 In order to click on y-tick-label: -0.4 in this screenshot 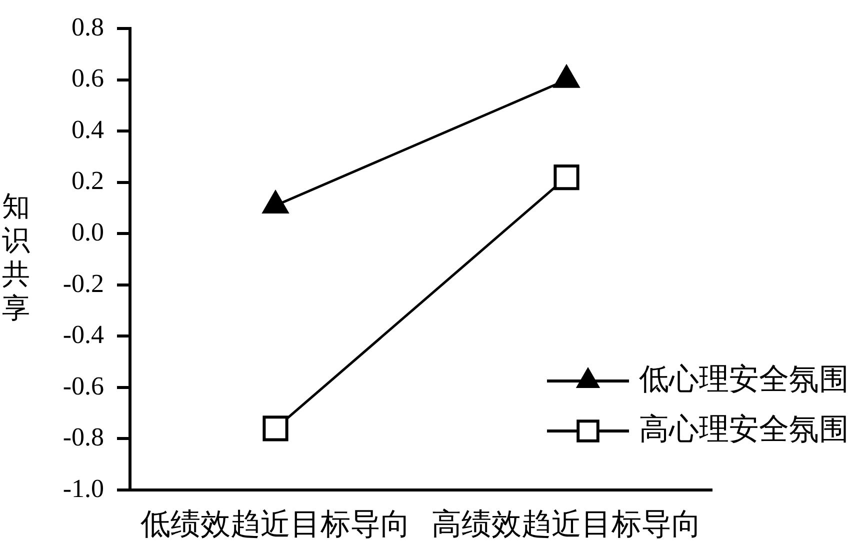, I will do `click(83, 335)`.